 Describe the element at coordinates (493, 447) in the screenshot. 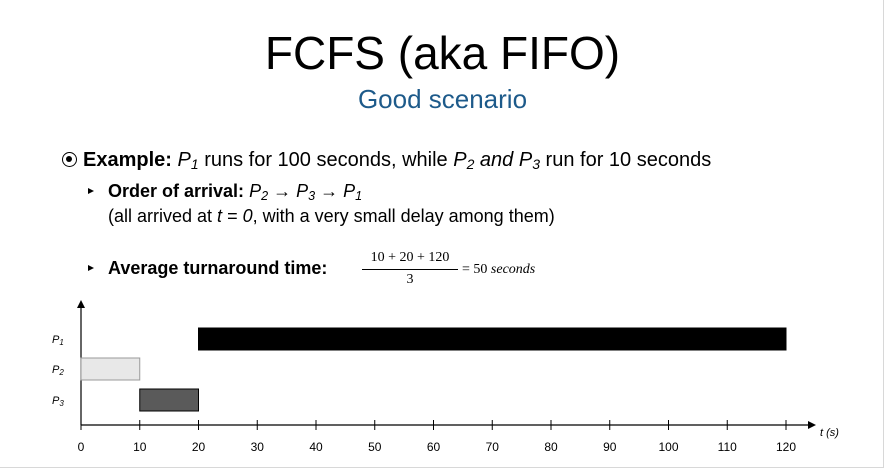

I see `x-tick-label: 70` at that location.